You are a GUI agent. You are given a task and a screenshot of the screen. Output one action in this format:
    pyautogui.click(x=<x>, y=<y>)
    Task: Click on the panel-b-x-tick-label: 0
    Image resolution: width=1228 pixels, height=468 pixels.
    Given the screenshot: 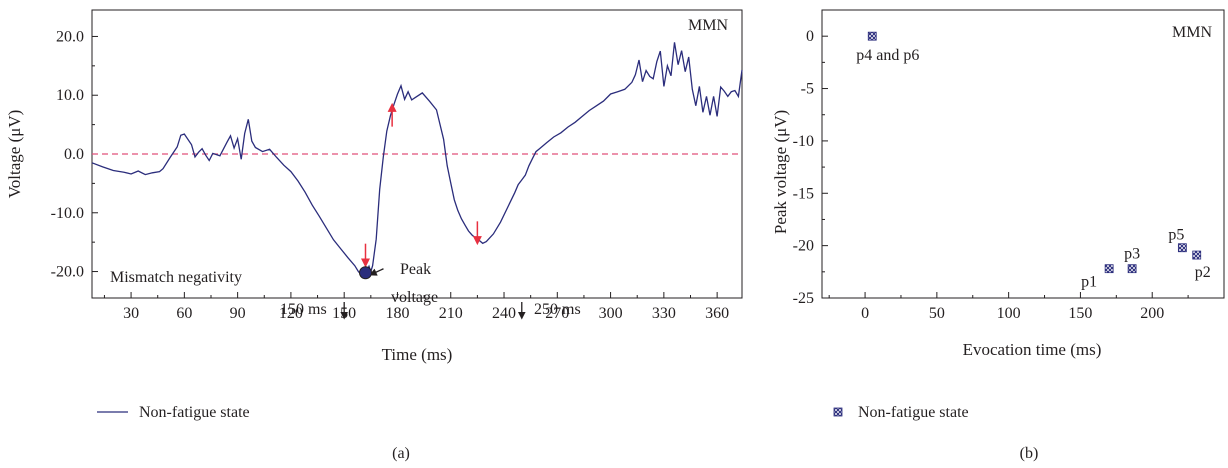 What is the action you would take?
    pyautogui.click(x=865, y=313)
    